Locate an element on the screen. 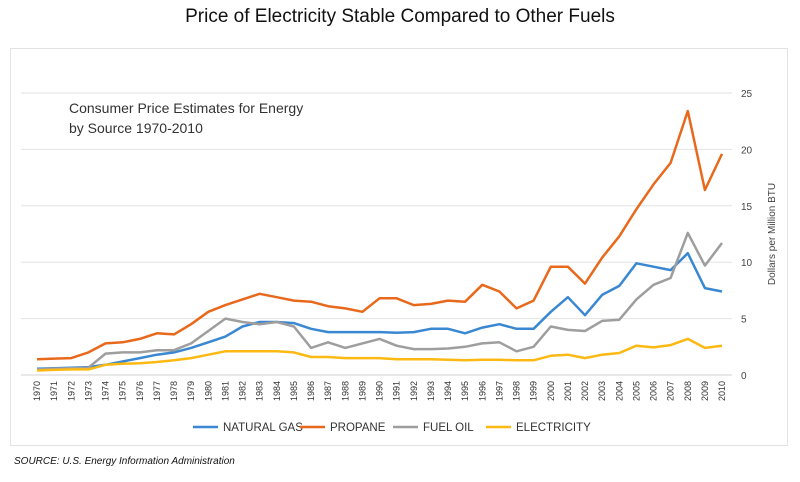 This screenshot has width=800, height=482. x-tick-label: 1987 is located at coordinates (328, 391).